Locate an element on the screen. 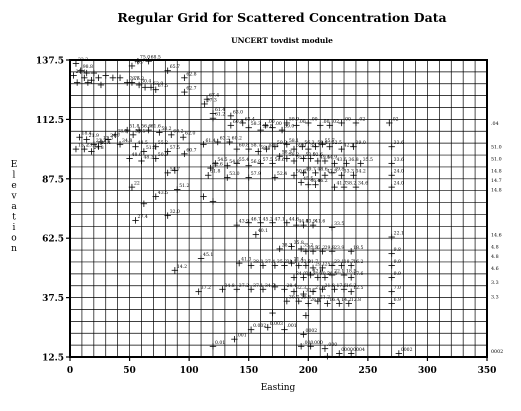 The width and height of the screenshot is (521, 411). y-tick-label: 62.5 is located at coordinates (53, 240).